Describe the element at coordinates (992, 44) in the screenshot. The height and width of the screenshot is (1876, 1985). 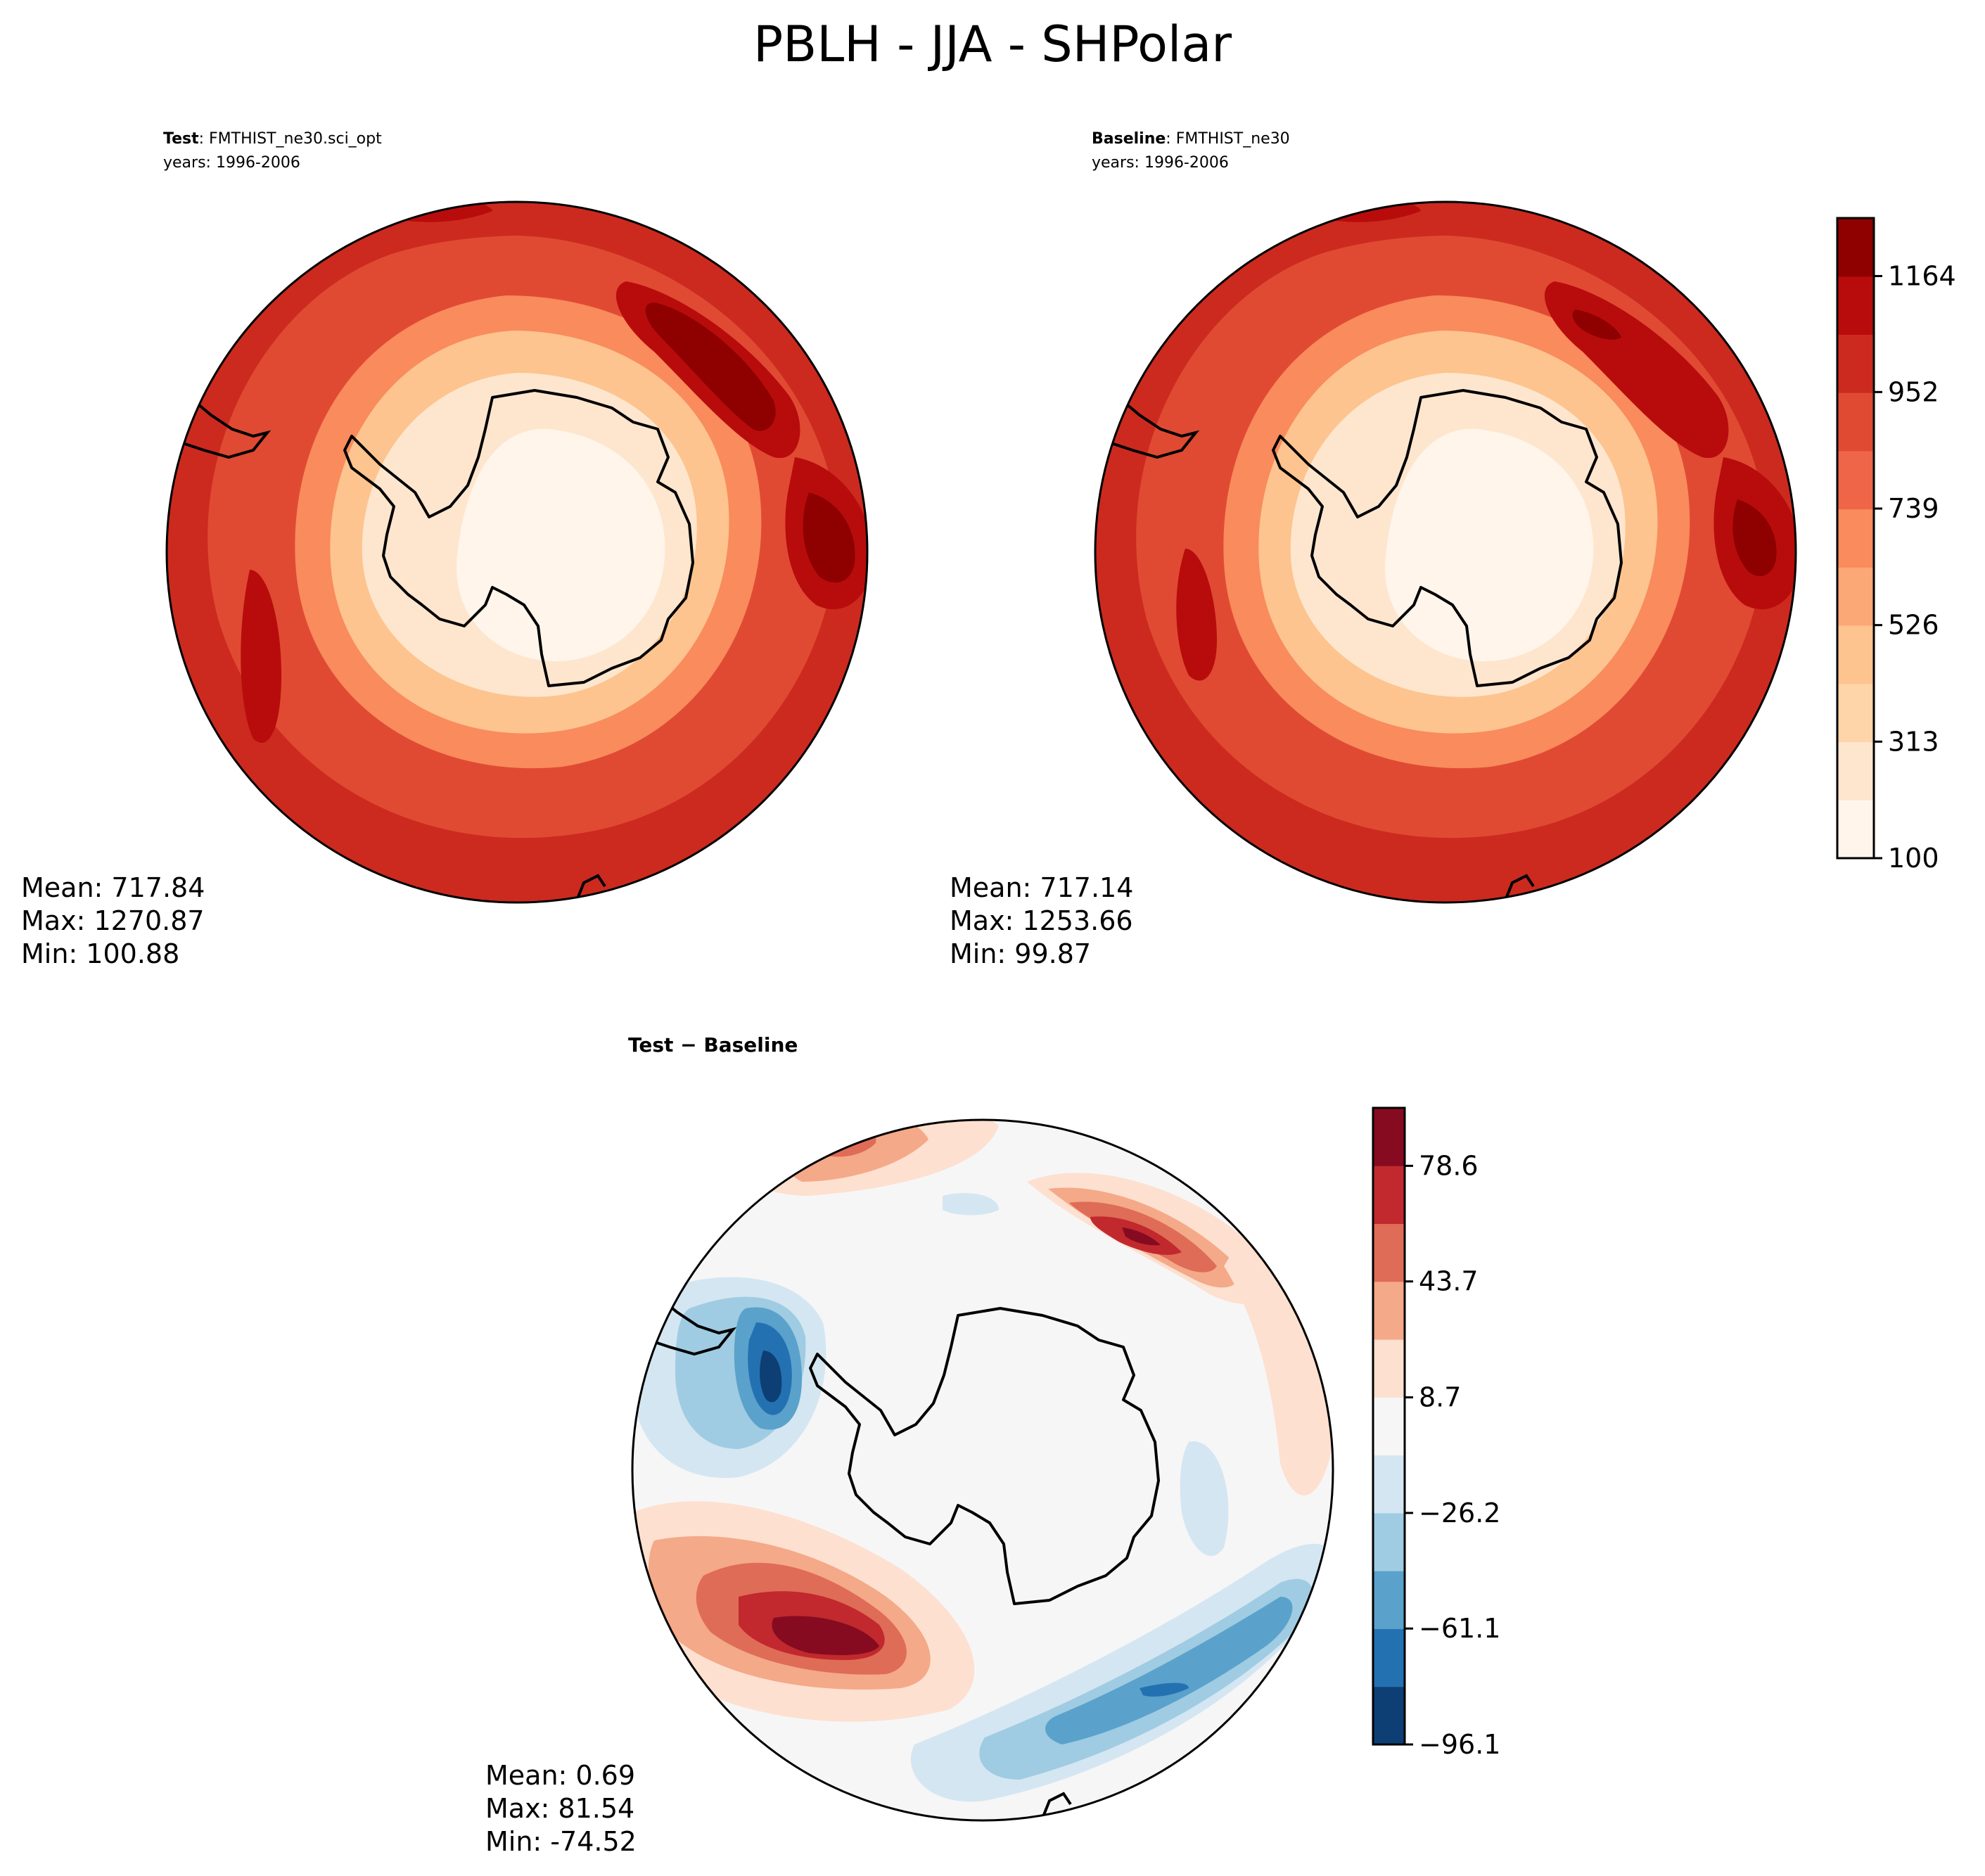
I see `figure-title: PBLH - JJA - SHPolar` at that location.